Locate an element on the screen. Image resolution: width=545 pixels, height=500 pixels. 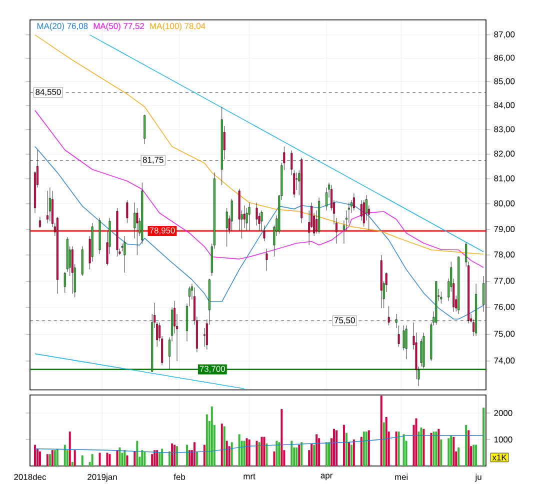
y-tick-label: 78,00 is located at coordinates (504, 254).